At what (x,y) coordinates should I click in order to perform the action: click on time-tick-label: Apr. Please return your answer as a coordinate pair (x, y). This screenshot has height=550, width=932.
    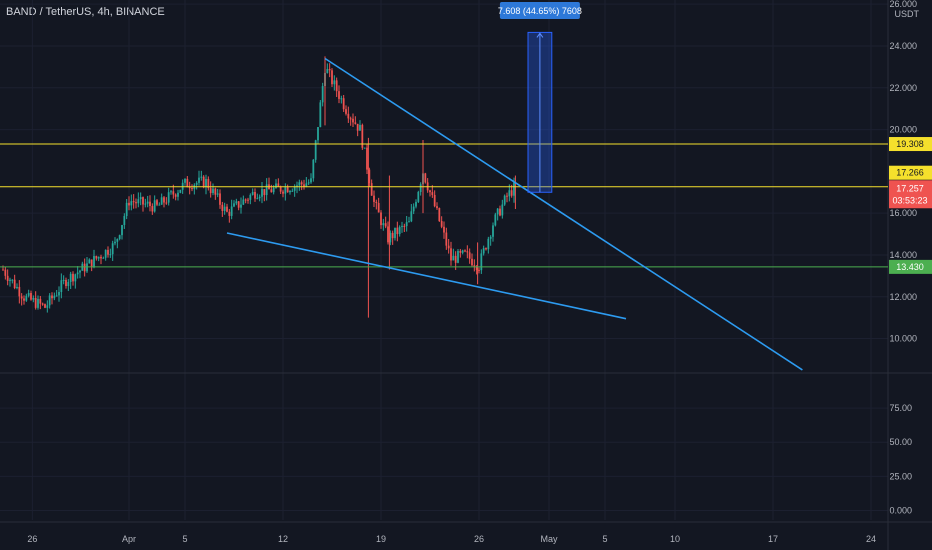
    Looking at the image, I should click on (129, 539).